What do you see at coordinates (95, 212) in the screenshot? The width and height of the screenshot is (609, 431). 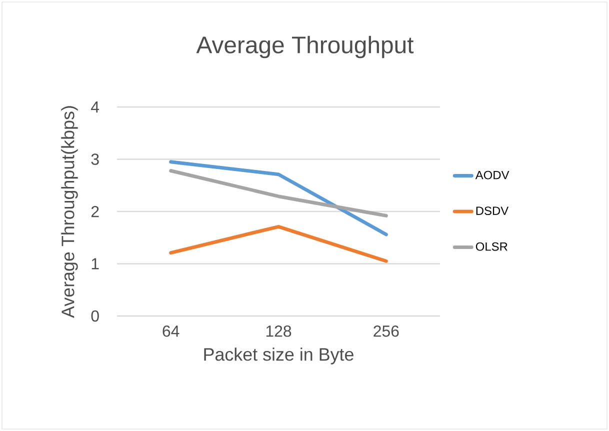 I see `y-tick-label: 2` at bounding box center [95, 212].